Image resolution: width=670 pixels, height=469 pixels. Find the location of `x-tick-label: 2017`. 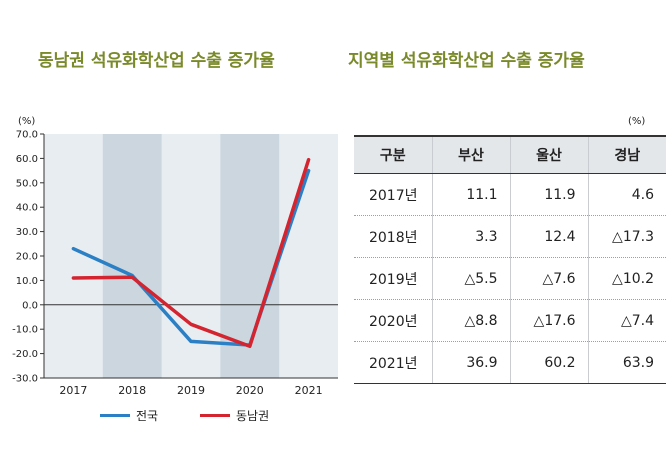

x-tick-label: 2017 is located at coordinates (73, 390).